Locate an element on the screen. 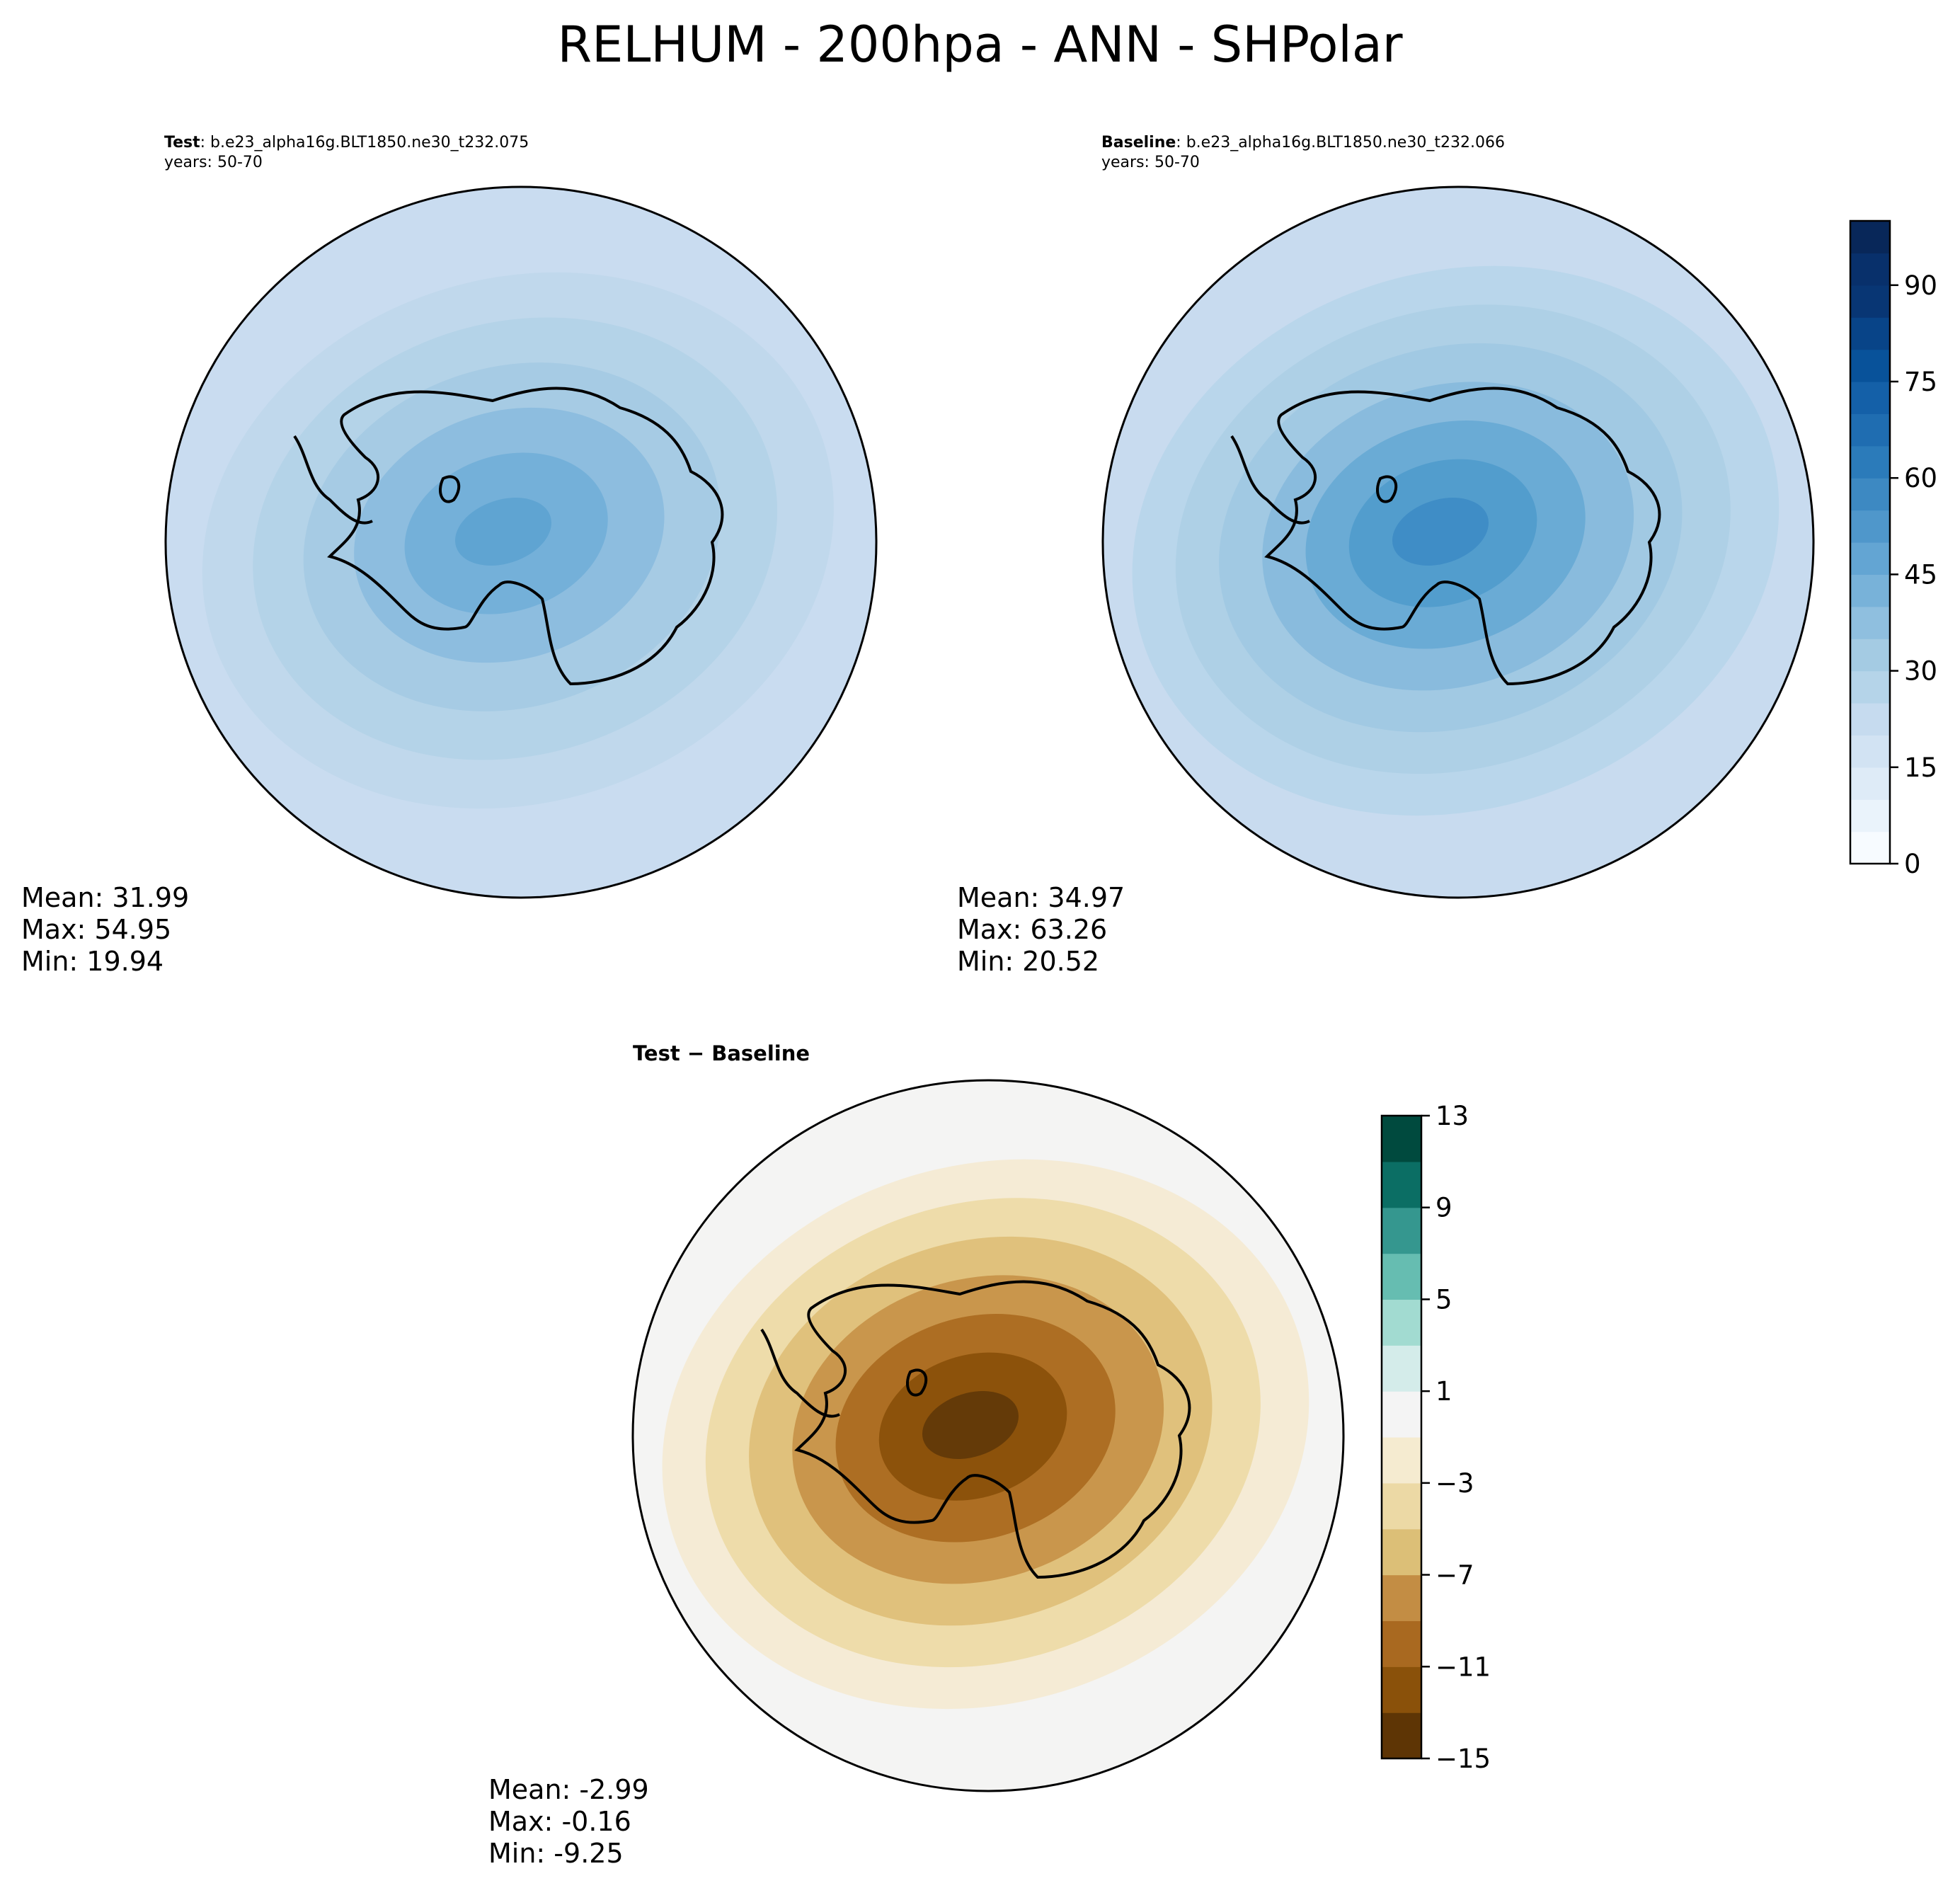  test-min: Min: 19.94 is located at coordinates (92, 961).